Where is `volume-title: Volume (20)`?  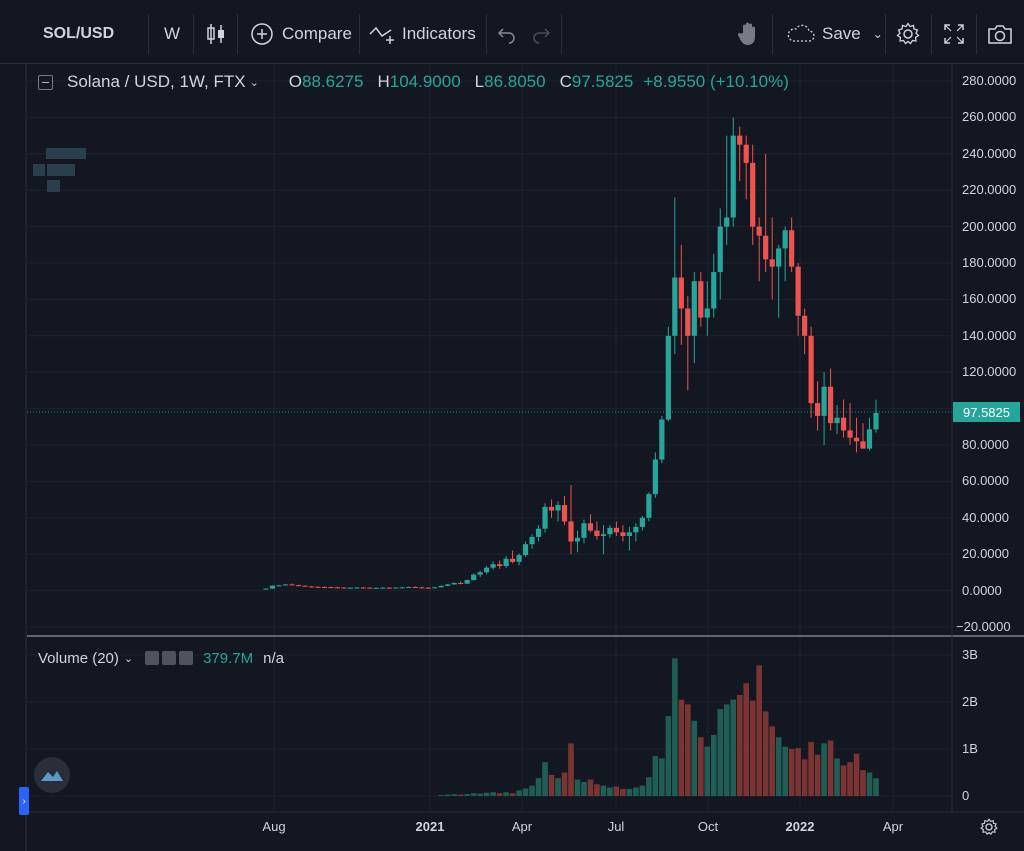 volume-title: Volume (20) is located at coordinates (78, 658).